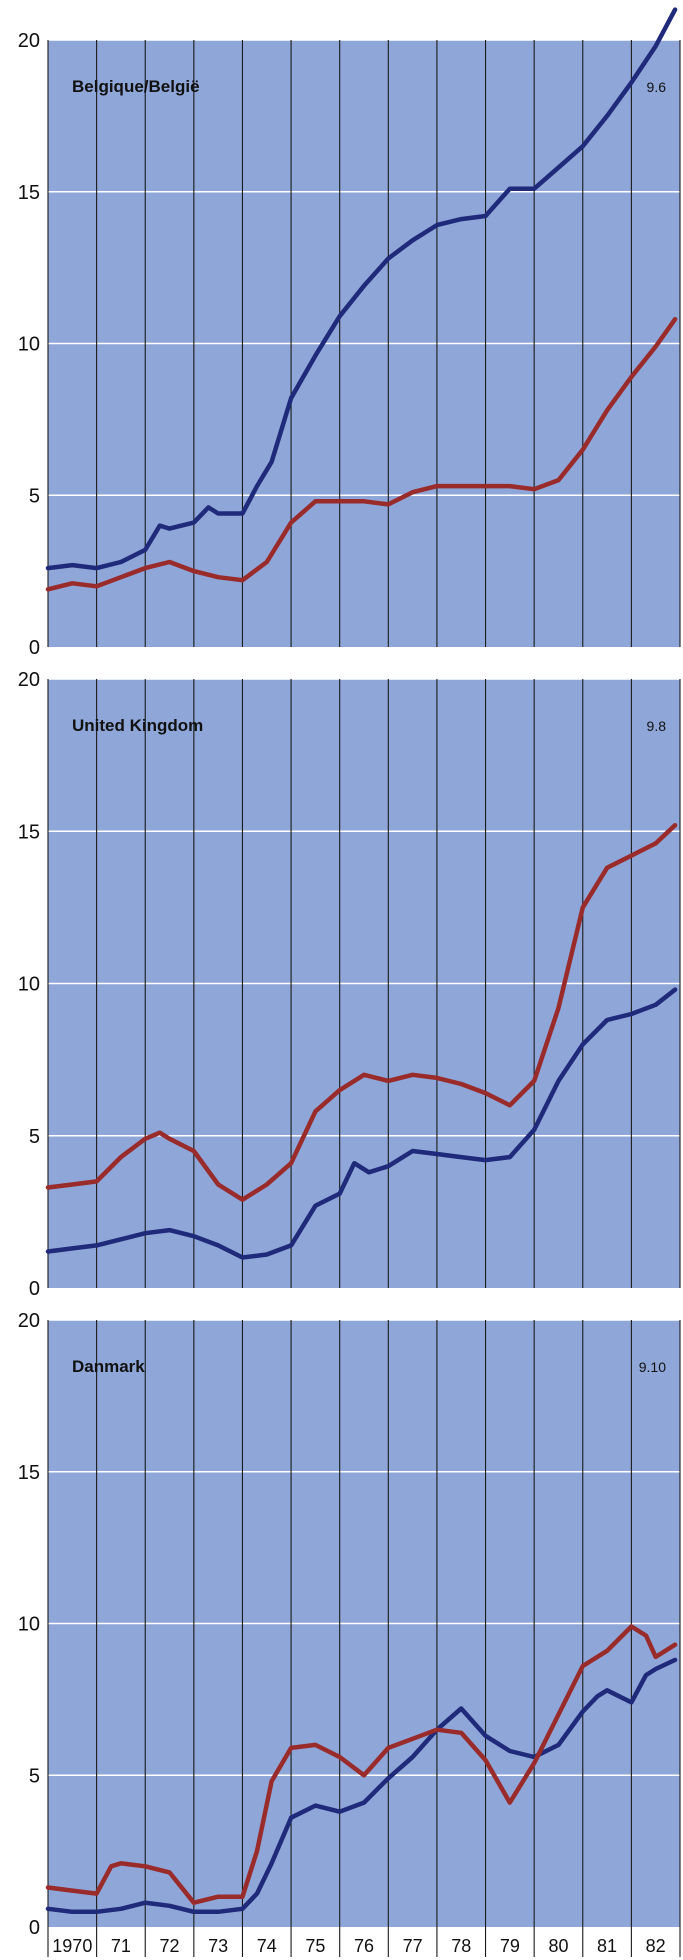  I want to click on x-tick-label: 76, so click(364, 1946).